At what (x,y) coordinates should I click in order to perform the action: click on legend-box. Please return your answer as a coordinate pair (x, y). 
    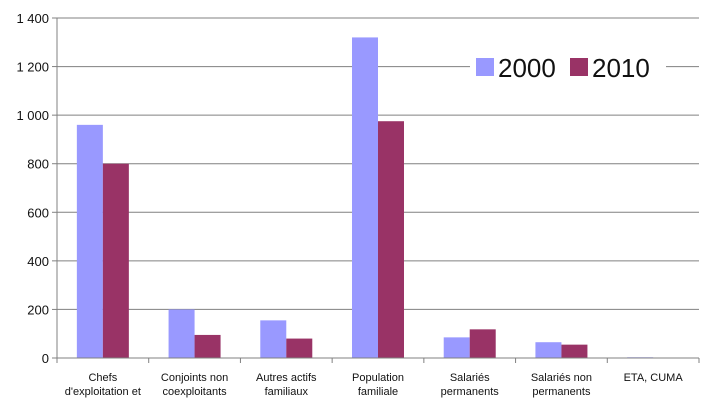
    Looking at the image, I should click on (568, 67).